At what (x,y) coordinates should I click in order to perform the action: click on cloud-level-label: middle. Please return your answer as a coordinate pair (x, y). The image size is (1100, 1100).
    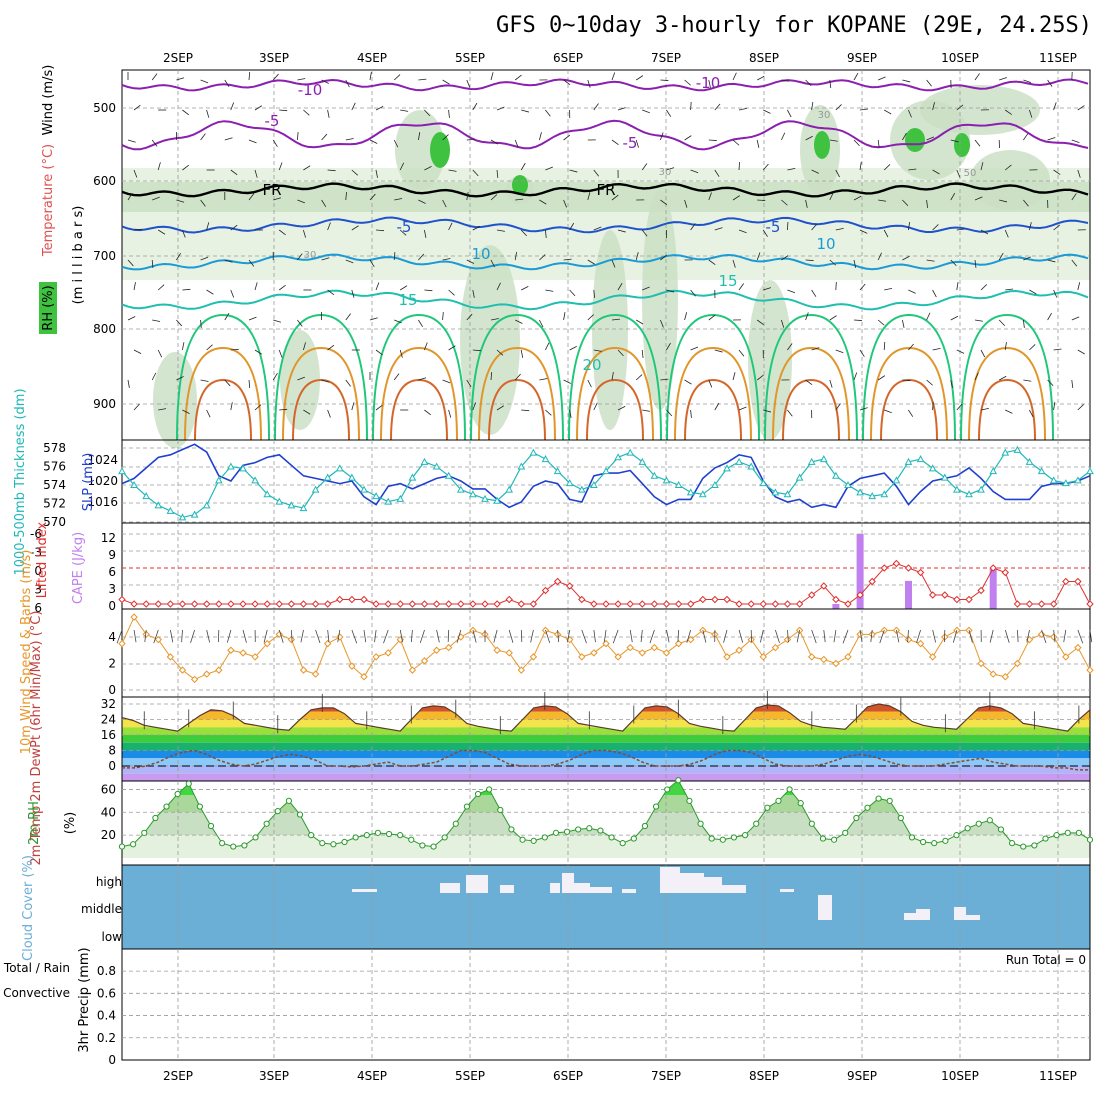
    Looking at the image, I should click on (101, 909).